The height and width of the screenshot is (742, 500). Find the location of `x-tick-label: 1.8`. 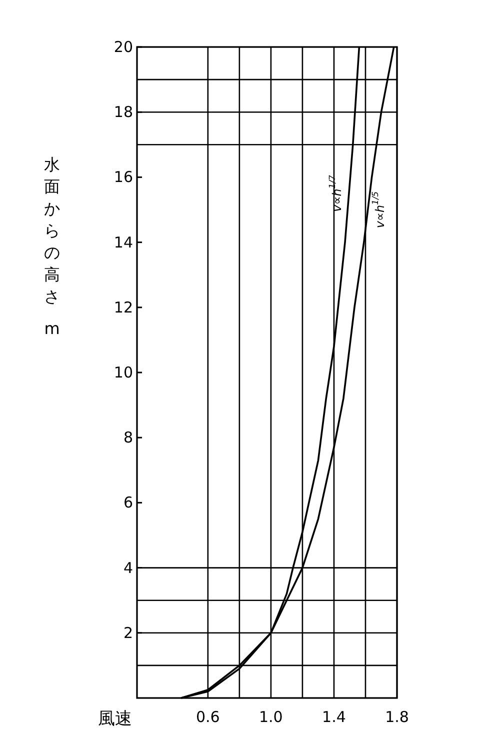

x-tick-label: 1.8 is located at coordinates (397, 717).